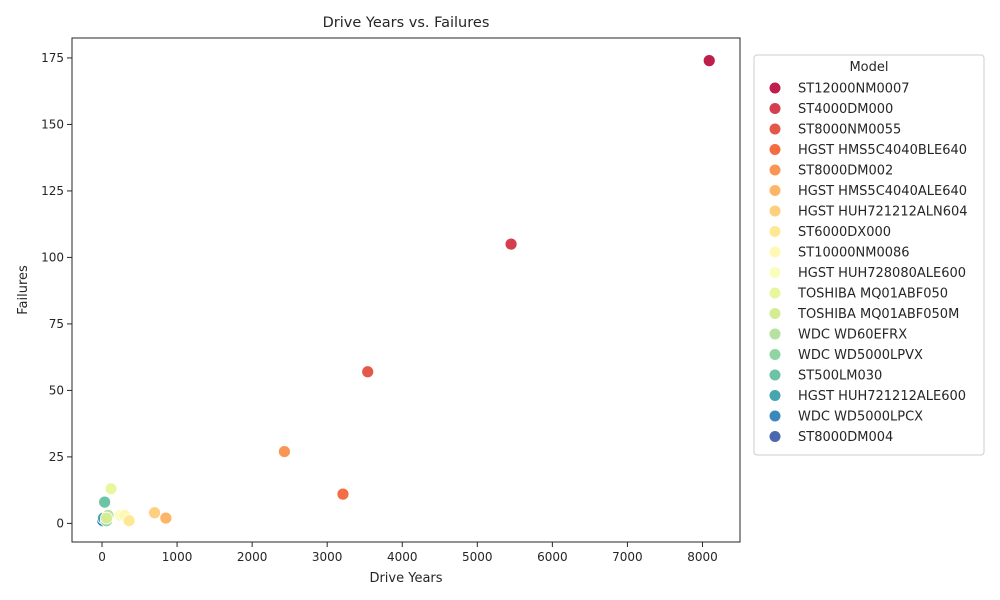 This screenshot has height=600, width=1000. I want to click on x-tick-label: 1000, so click(177, 557).